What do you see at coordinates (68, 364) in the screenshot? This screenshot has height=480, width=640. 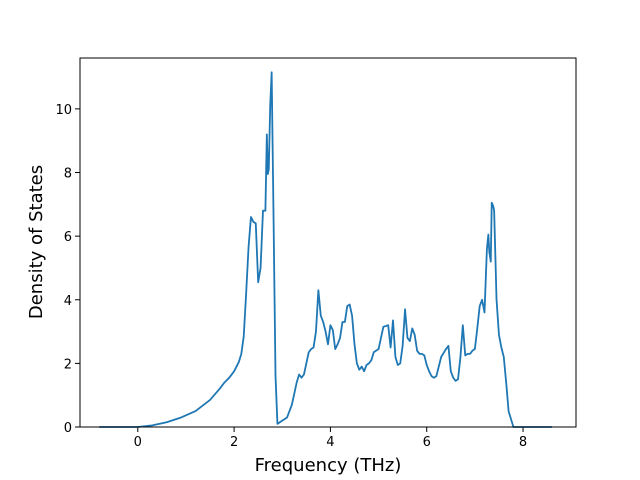 I see `y-tick-label: 2` at bounding box center [68, 364].